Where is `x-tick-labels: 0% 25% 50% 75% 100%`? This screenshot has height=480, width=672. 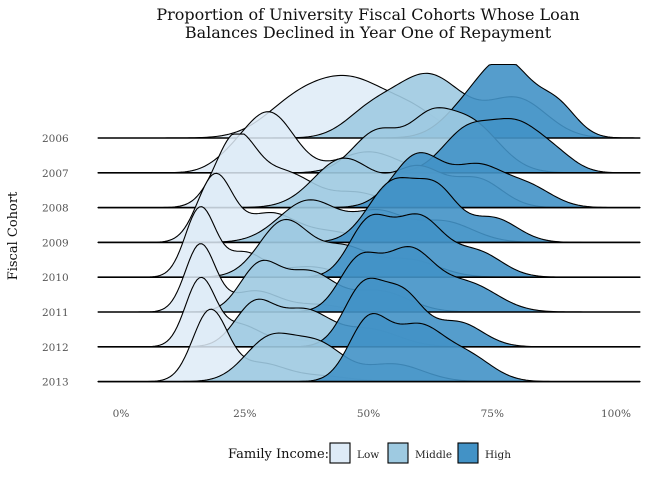
x-tick-labels: 0% 25% 50% 75% 100% is located at coordinates (372, 414).